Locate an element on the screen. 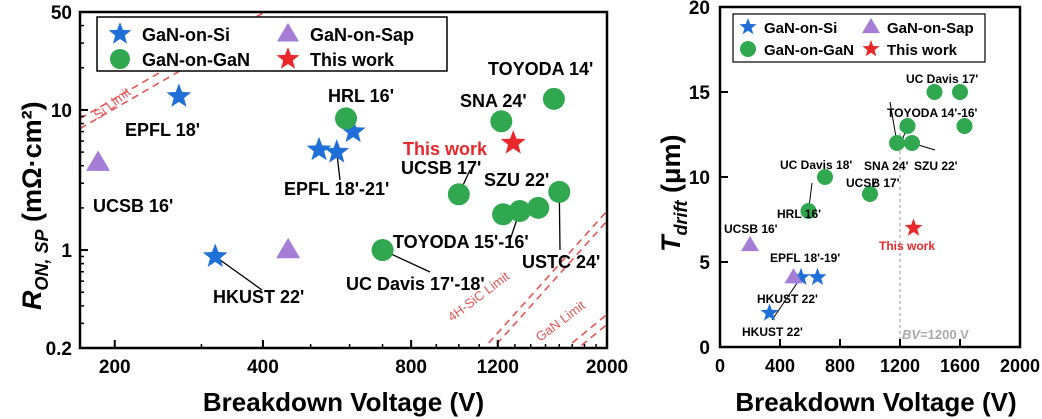 The width and height of the screenshot is (1042, 419). annotation-epfl-18: EPFL 18' is located at coordinates (162, 130).